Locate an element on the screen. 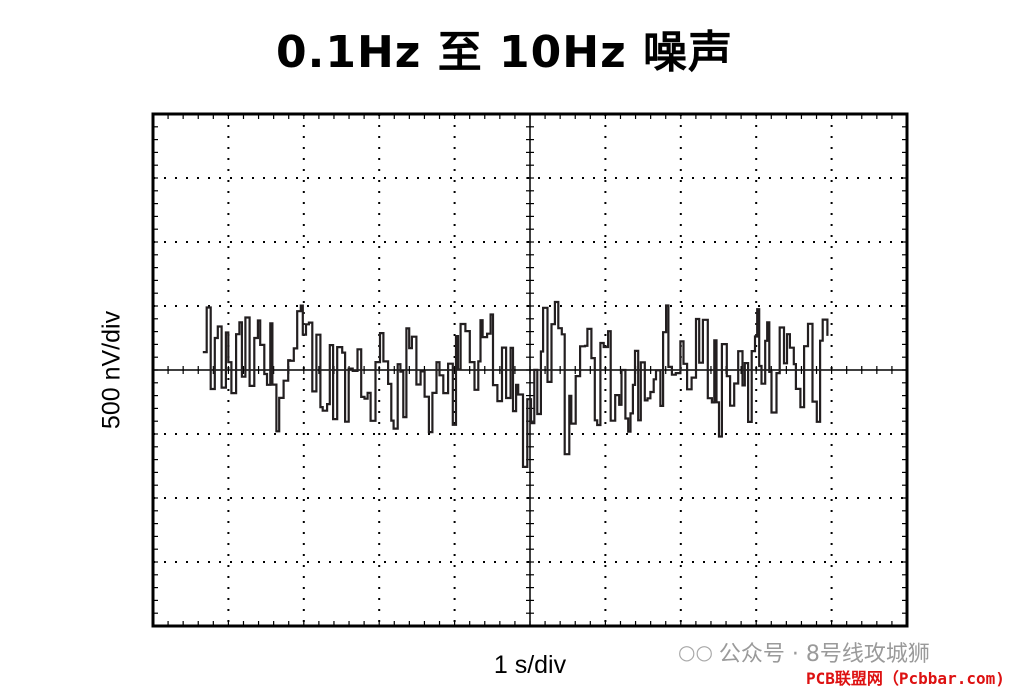 The image size is (1009, 691). watermark: ○○ 公众号 · 8号线攻城狮 is located at coordinates (804, 652).